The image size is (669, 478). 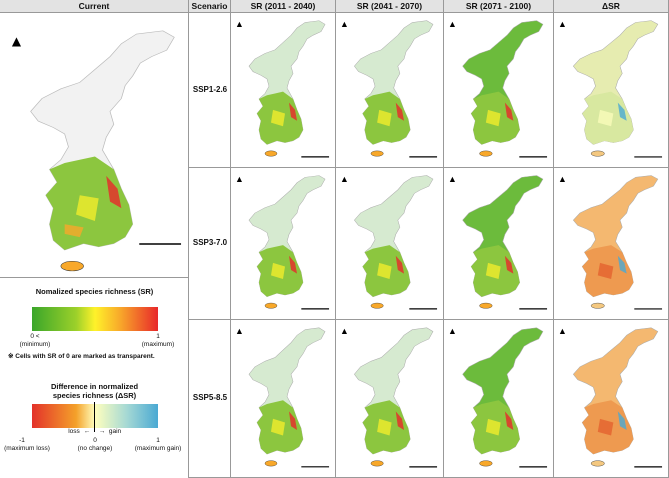 What do you see at coordinates (390, 6) in the screenshot?
I see `header-sr-2041-2070: SR (2041 - 2070)` at bounding box center [390, 6].